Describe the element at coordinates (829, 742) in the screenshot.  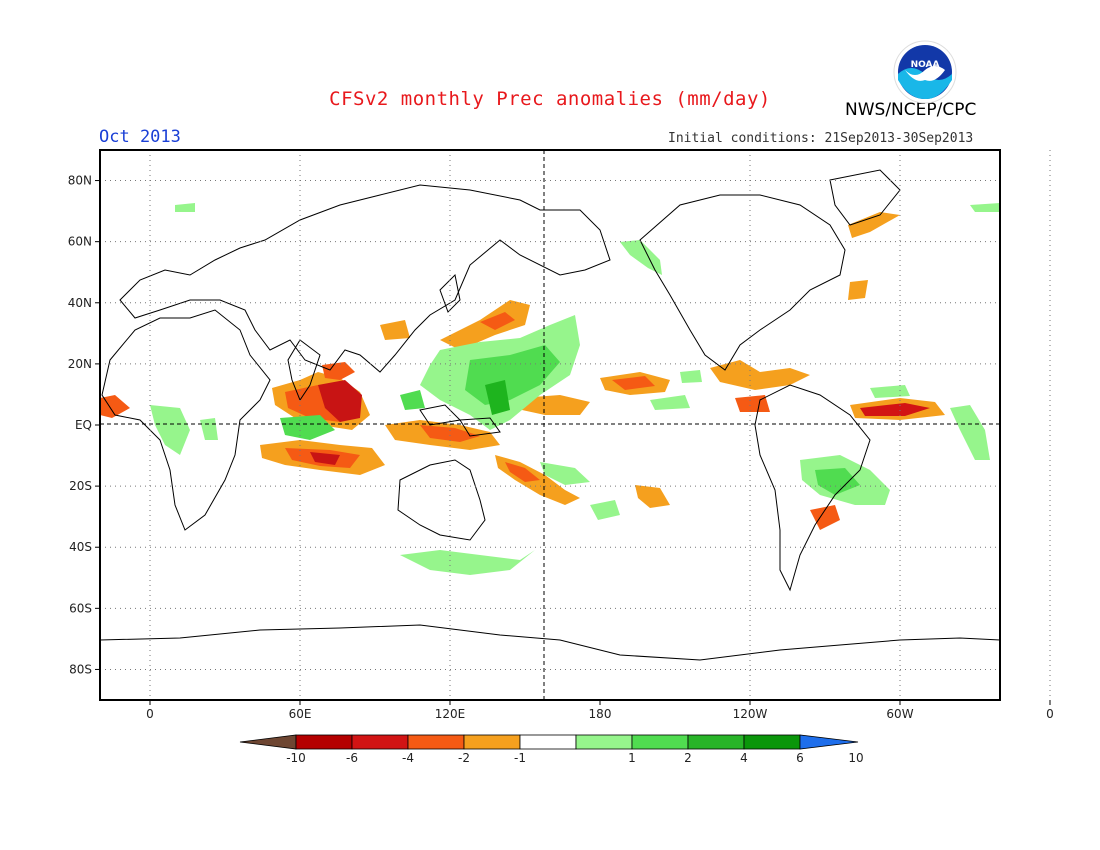
I see `colorbar-arrow-high` at that location.